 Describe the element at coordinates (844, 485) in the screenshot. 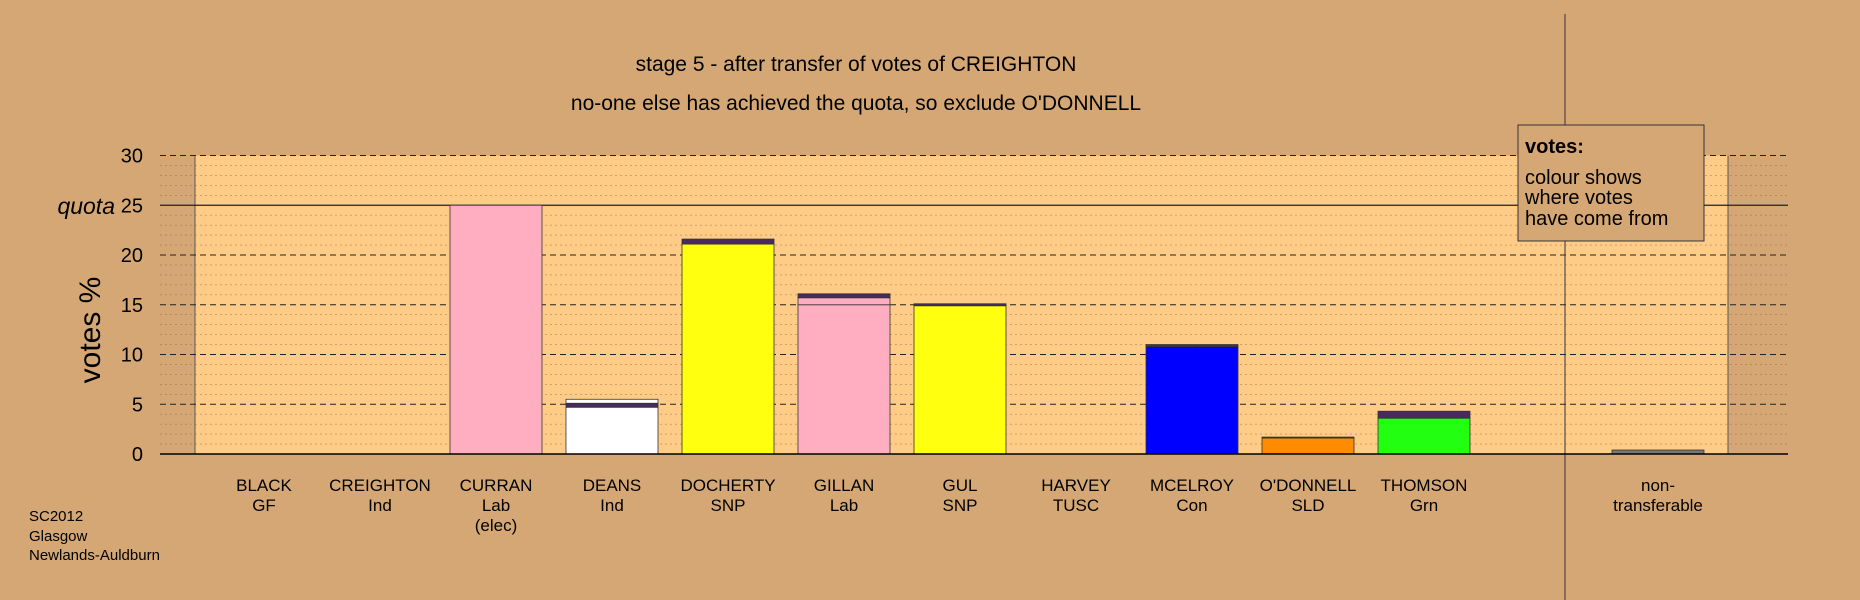

I see `candidate-name: GILLAN` at that location.